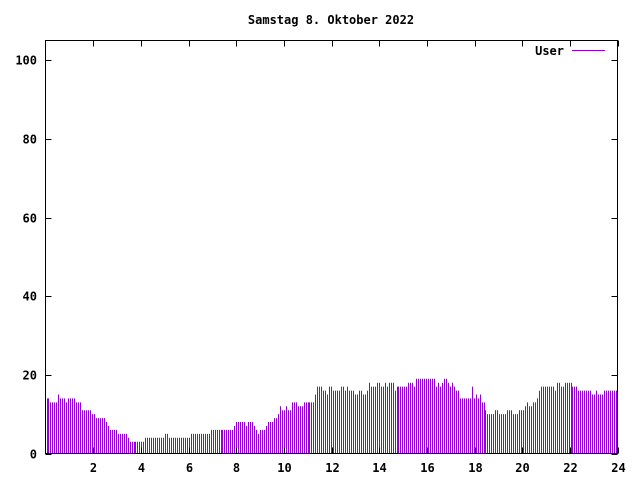  Describe the element at coordinates (236, 468) in the screenshot. I see `x-tick-label: 8` at that location.